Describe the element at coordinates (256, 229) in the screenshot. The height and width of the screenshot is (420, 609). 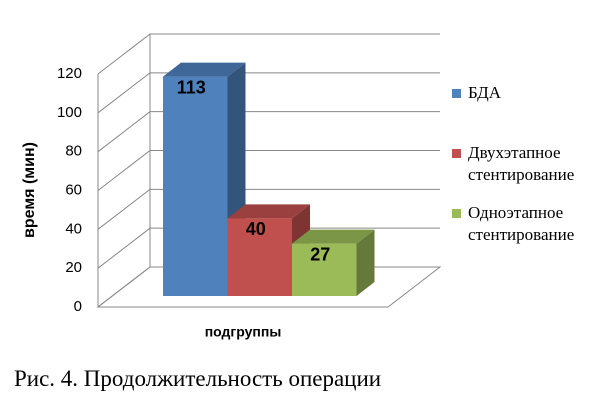
I see `value-label: 40` at that location.